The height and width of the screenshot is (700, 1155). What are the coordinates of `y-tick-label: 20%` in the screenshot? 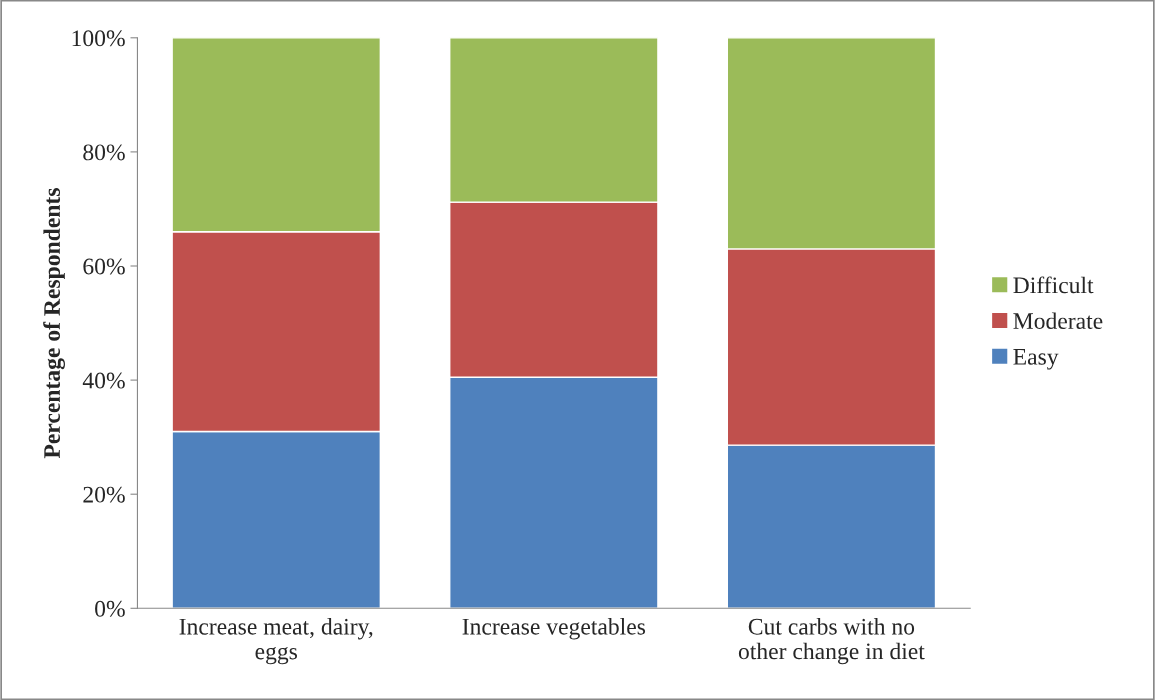 It's located at (104, 494).